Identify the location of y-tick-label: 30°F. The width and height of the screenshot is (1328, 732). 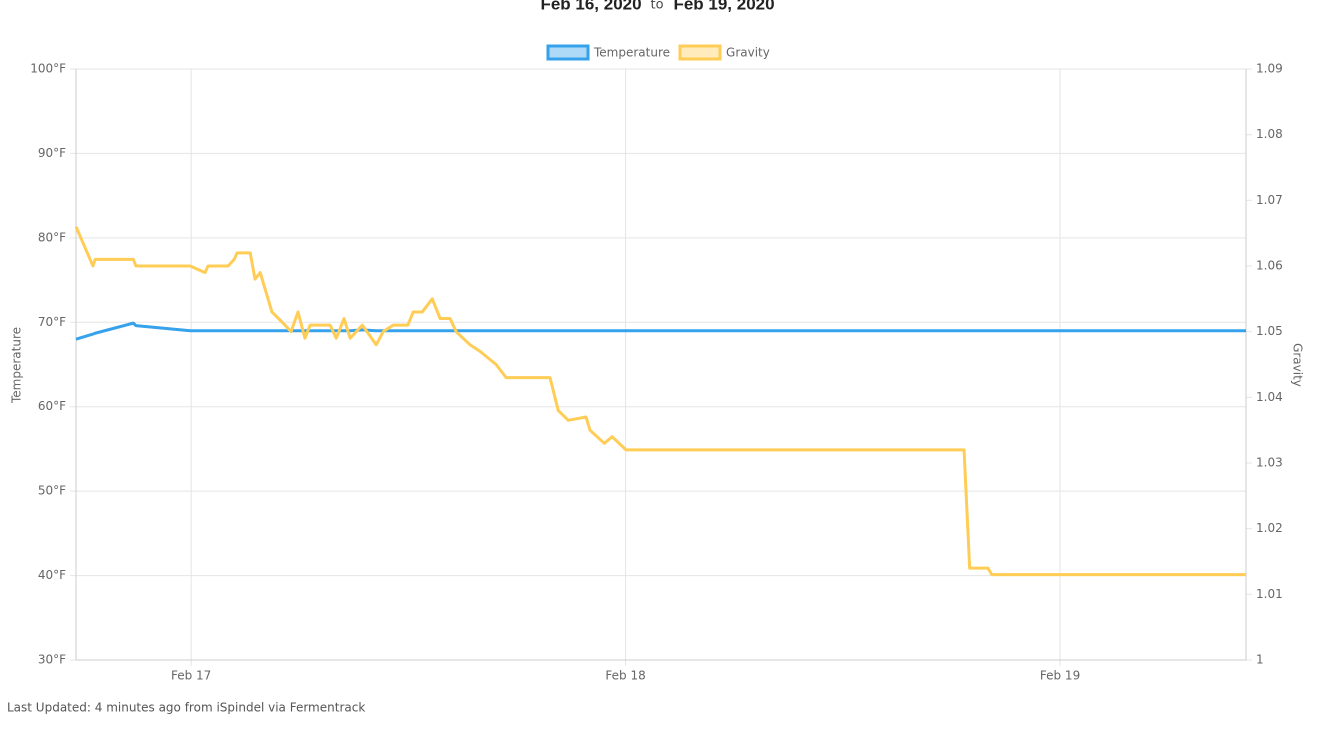
(52, 660).